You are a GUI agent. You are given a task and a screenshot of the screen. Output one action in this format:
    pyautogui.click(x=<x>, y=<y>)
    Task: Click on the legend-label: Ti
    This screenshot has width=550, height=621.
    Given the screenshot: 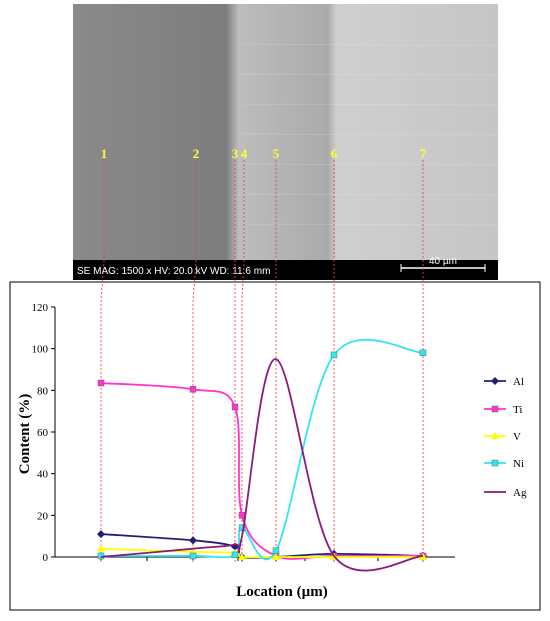 What is the action you would take?
    pyautogui.click(x=517, y=410)
    